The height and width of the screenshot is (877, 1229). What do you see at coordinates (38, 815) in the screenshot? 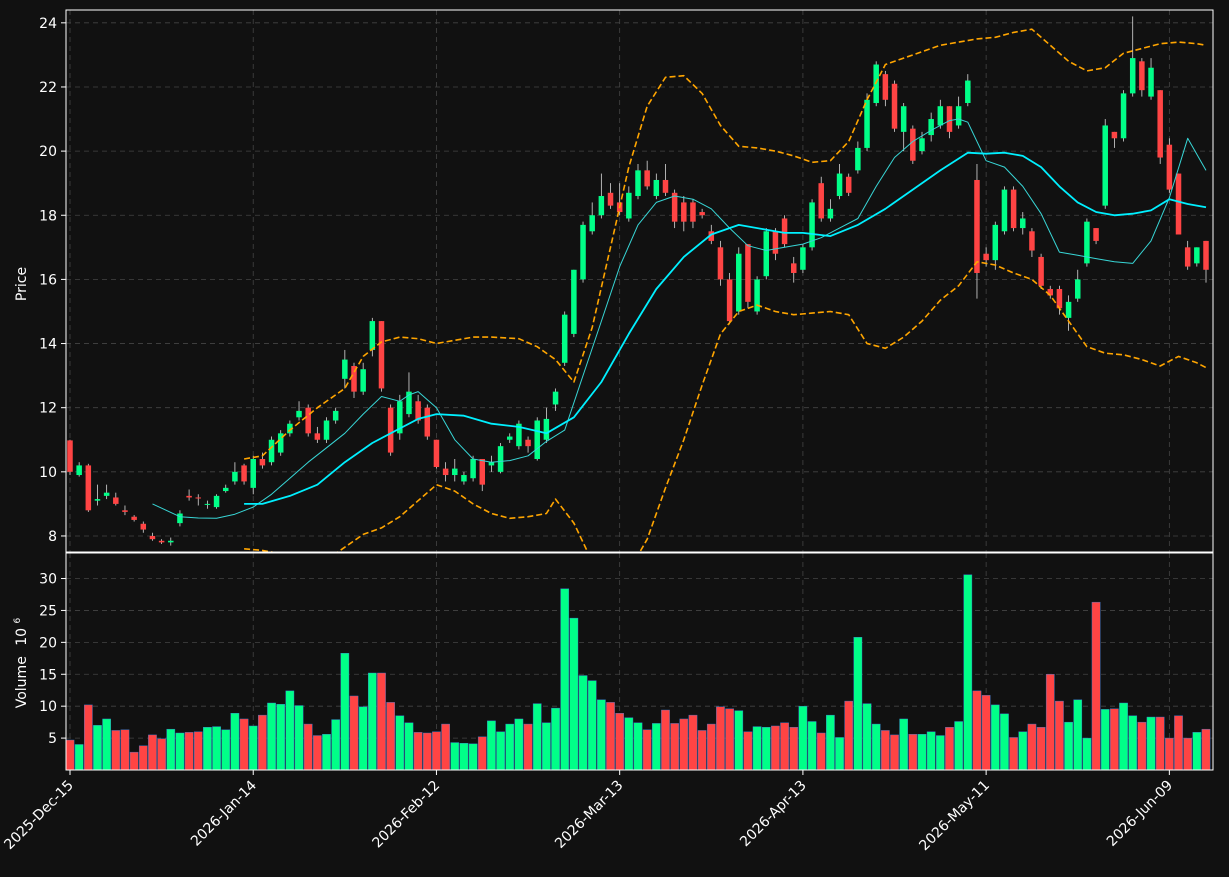
I see `date-tick-label: 2025-Dec-15` at bounding box center [38, 815].